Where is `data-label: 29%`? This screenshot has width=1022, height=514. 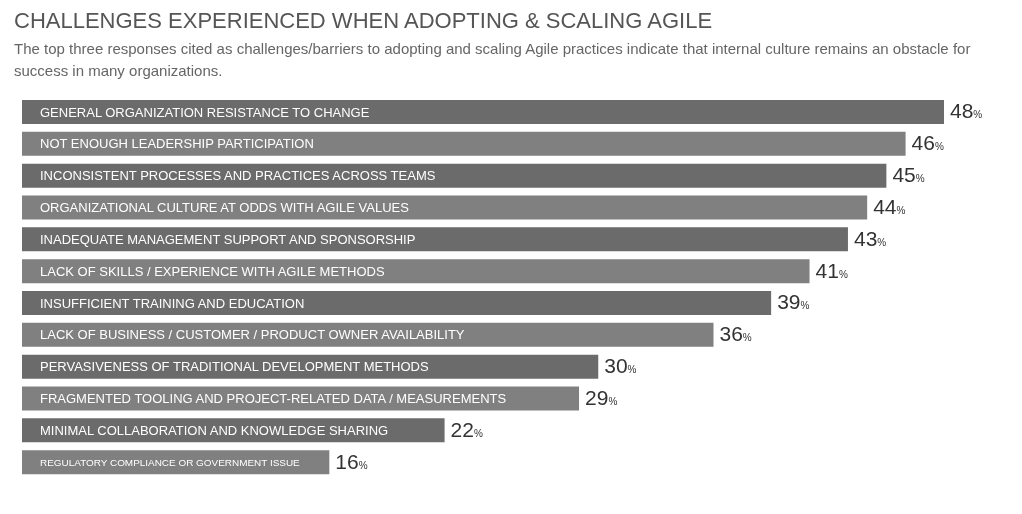 data-label: 29% is located at coordinates (601, 397).